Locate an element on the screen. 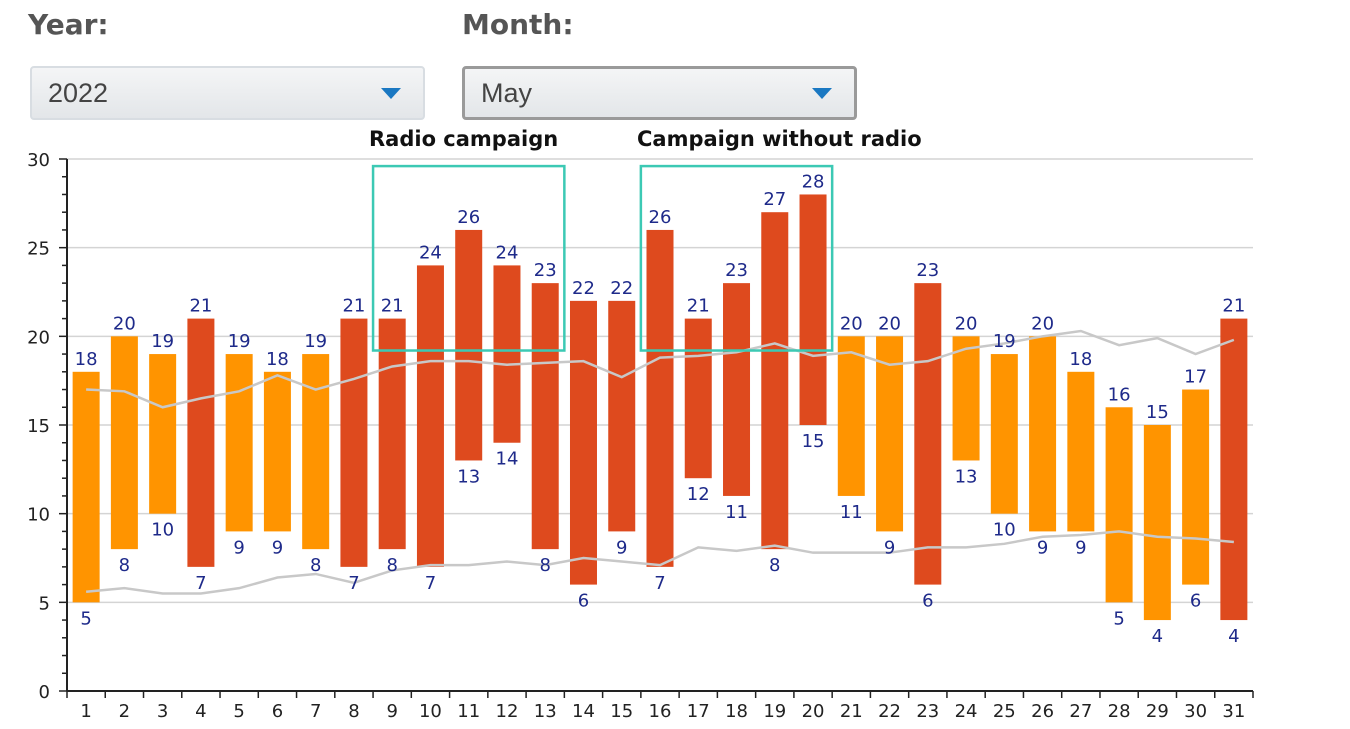 The width and height of the screenshot is (1350, 729). y-tick-label: 15 is located at coordinates (38, 426).